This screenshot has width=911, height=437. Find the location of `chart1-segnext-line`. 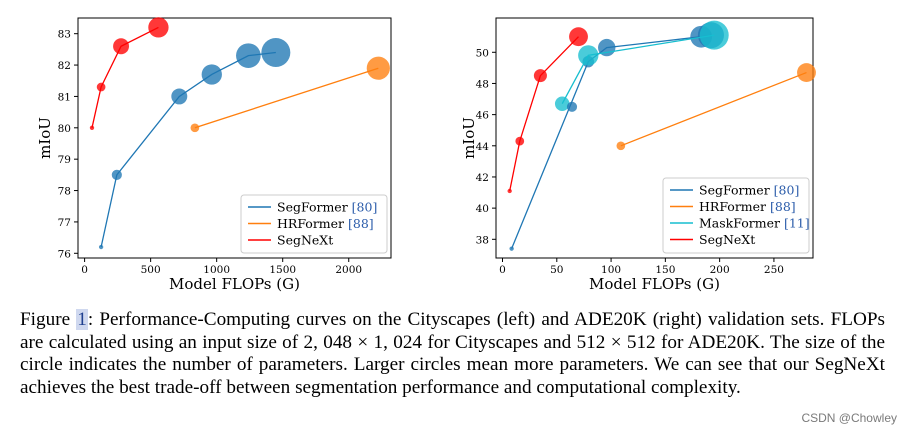

chart1-segnext-line is located at coordinates (125, 77).